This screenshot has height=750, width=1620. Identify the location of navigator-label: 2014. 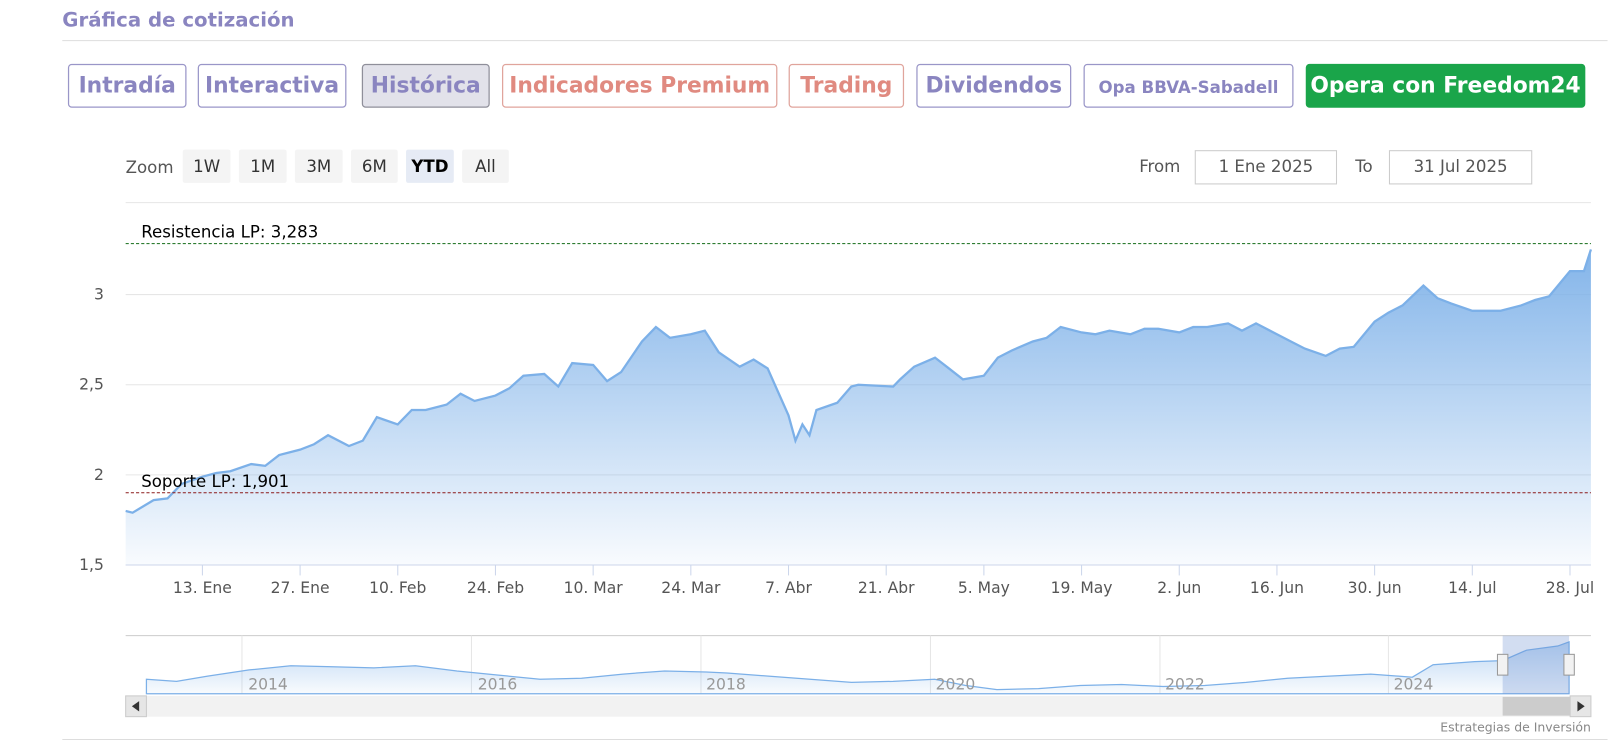
(268, 684).